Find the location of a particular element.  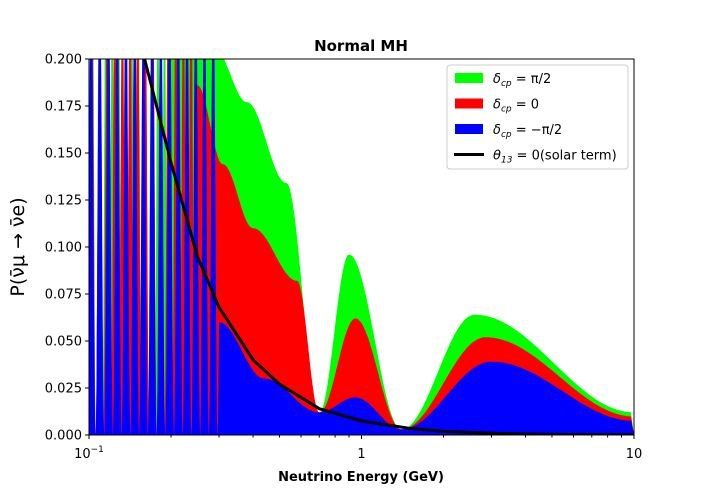

legend-label: δcp = π/2 is located at coordinates (522, 80).